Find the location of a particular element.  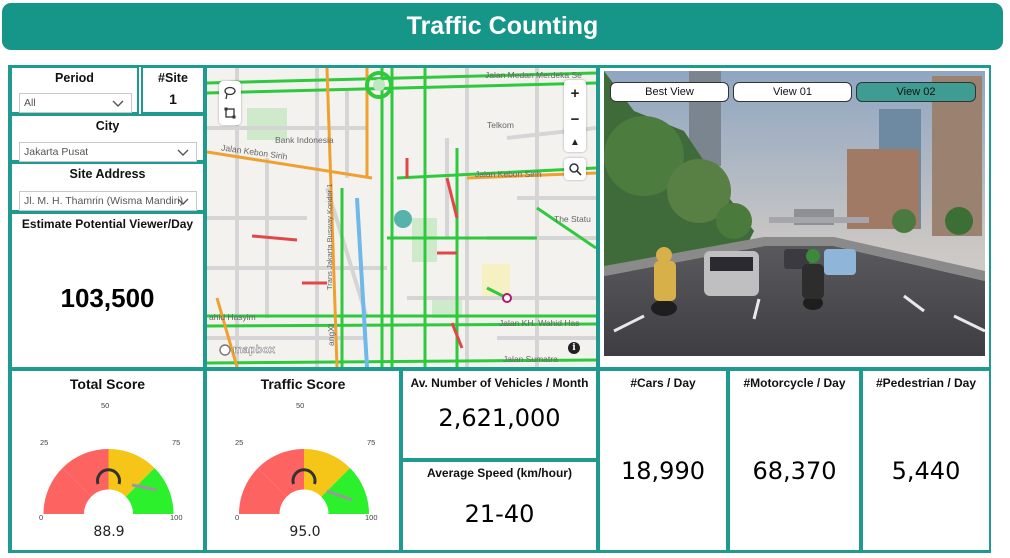

vehicles-month-value: 2,621,000 is located at coordinates (499, 418).